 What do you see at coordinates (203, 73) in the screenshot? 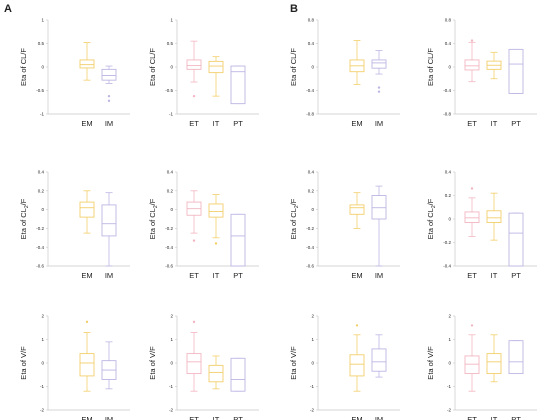
I see `subplot-2: 1 0.5 0 -0.5 -1 Eta of CL/F ET IT PT` at bounding box center [203, 73].